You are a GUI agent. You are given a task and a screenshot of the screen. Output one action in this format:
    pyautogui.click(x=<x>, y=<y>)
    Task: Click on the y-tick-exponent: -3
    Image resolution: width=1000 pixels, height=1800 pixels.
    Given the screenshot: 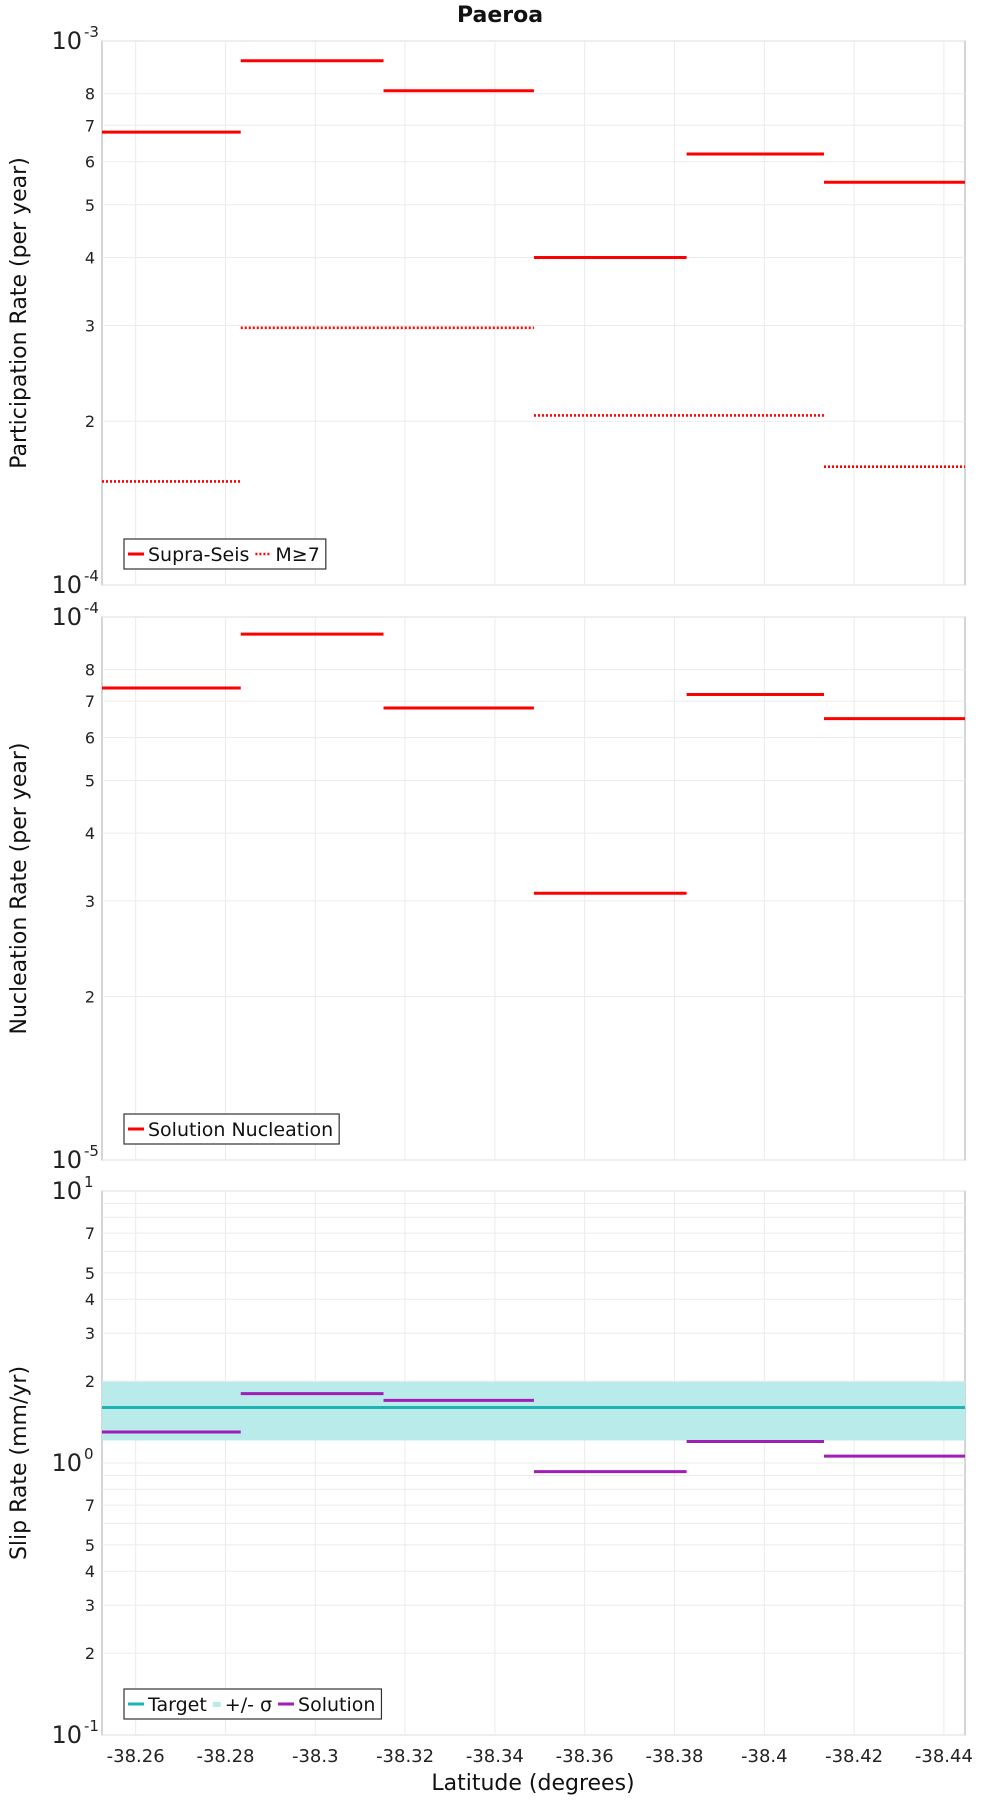 What is the action you would take?
    pyautogui.click(x=91, y=32)
    